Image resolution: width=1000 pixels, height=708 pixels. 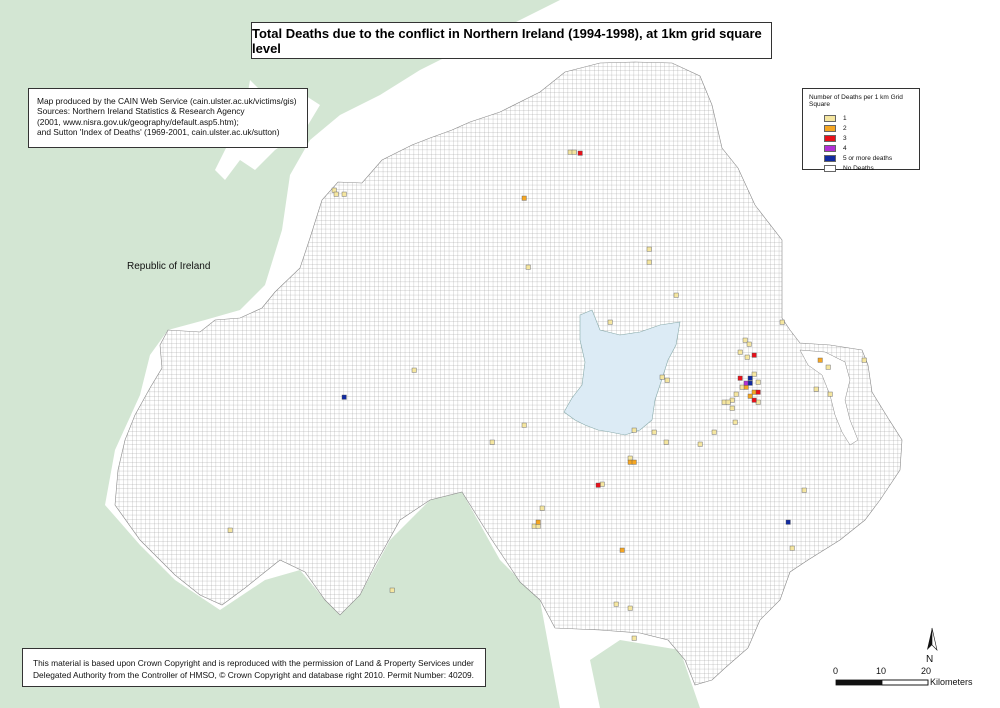 I want to click on scale-tick-label: 20, so click(x=926, y=671).